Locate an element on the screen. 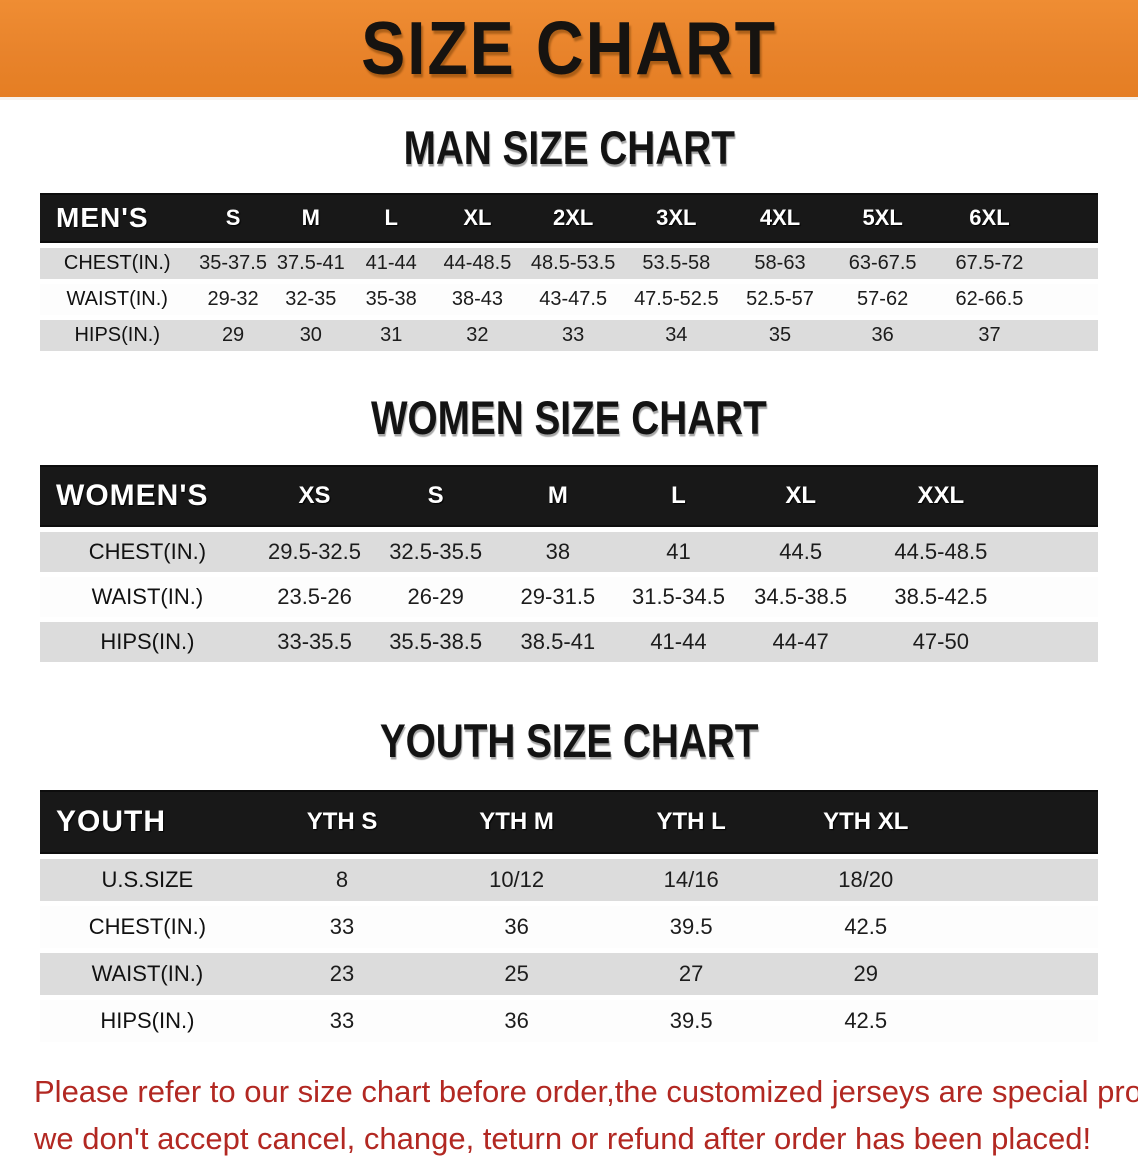 The width and height of the screenshot is (1138, 1162). size-value-cell: 35-38 is located at coordinates (391, 299).